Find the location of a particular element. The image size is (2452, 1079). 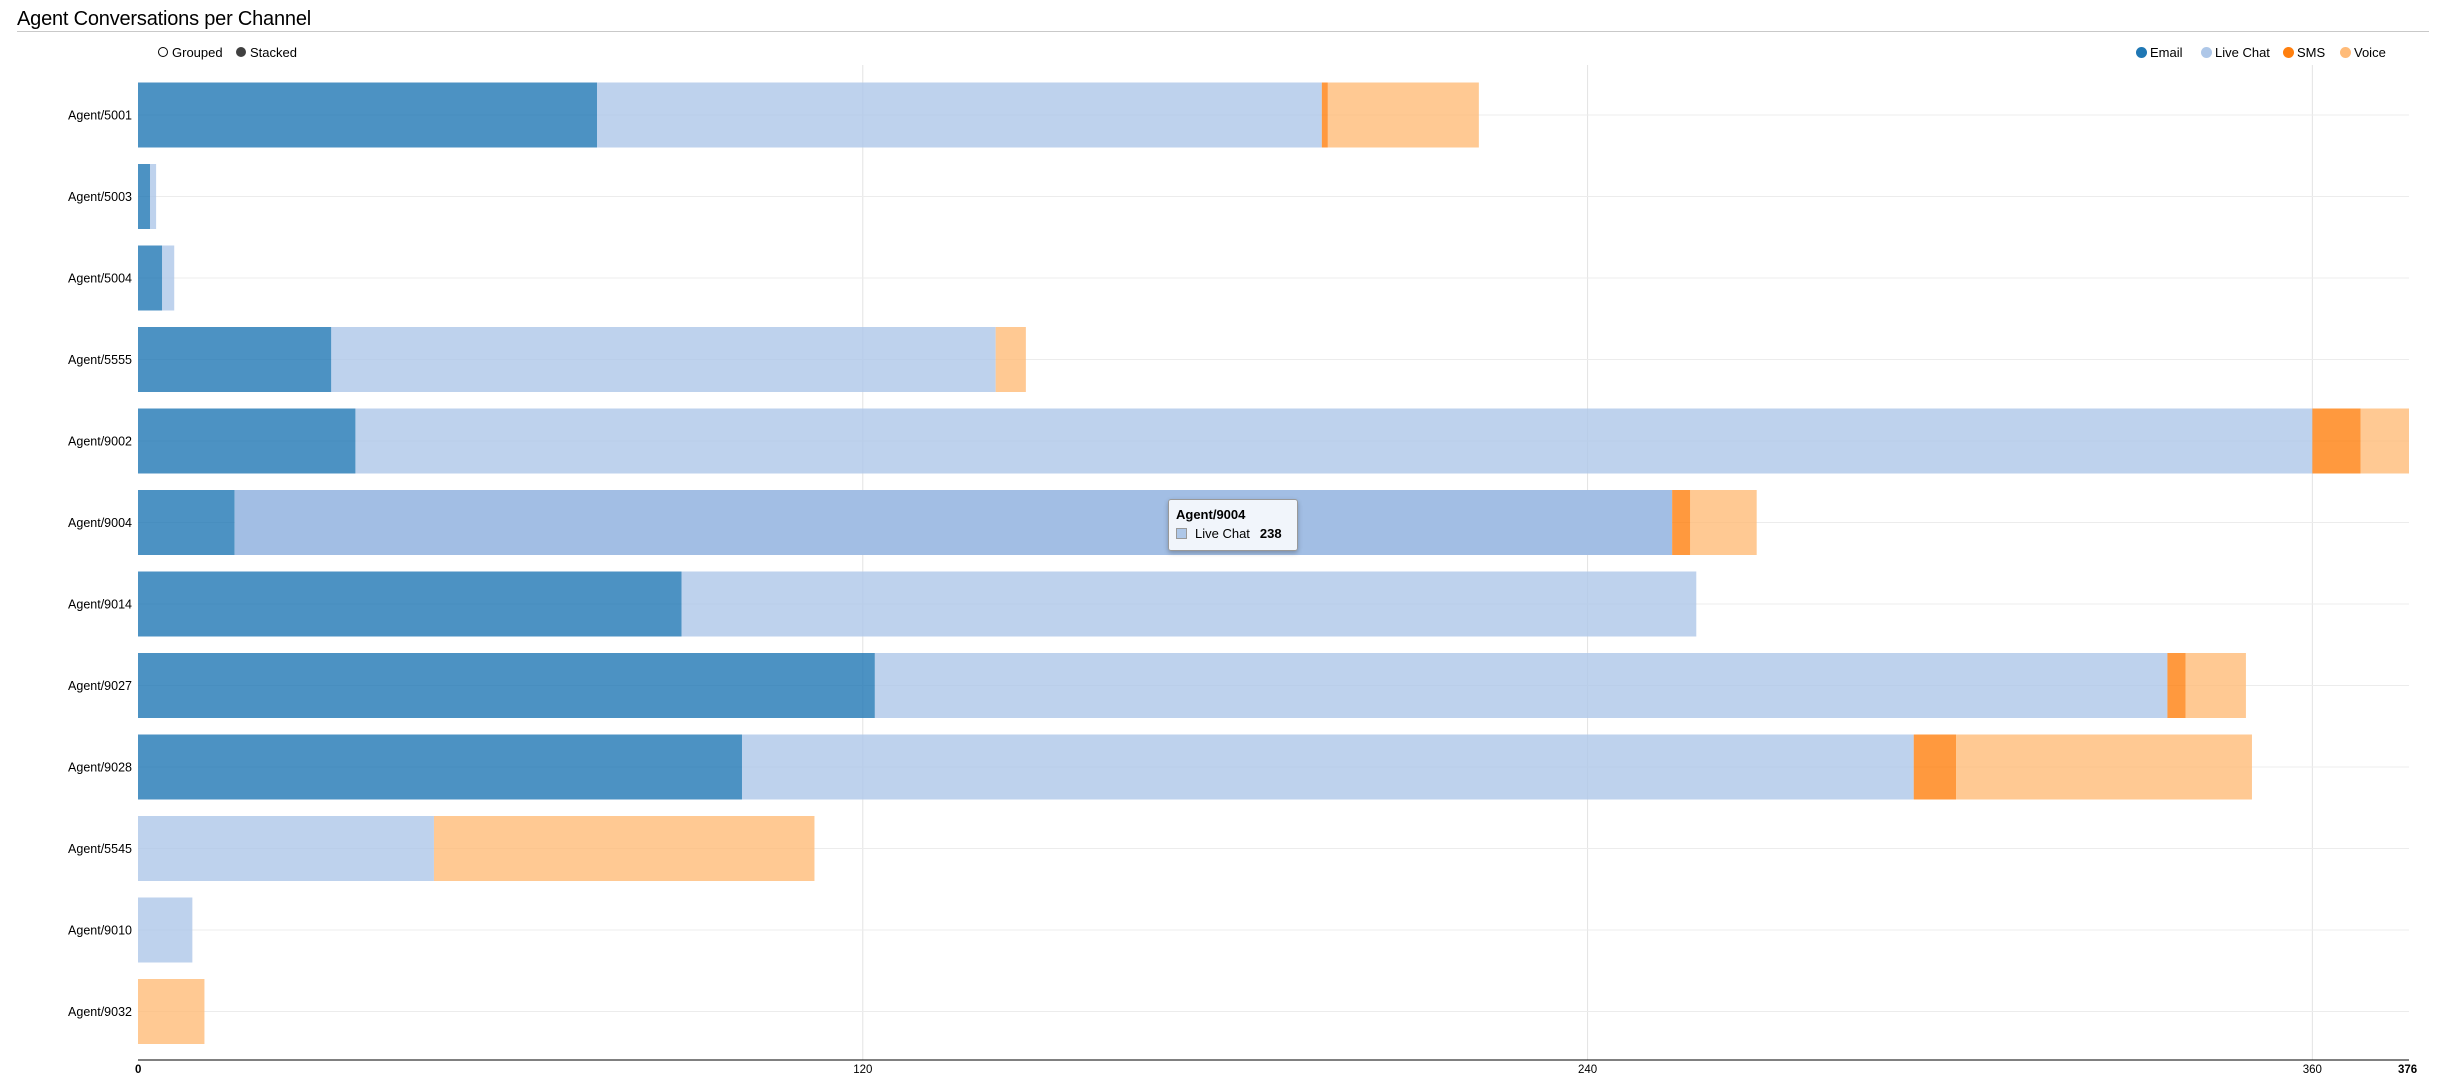

legend-item-email: Email is located at coordinates (2159, 52).